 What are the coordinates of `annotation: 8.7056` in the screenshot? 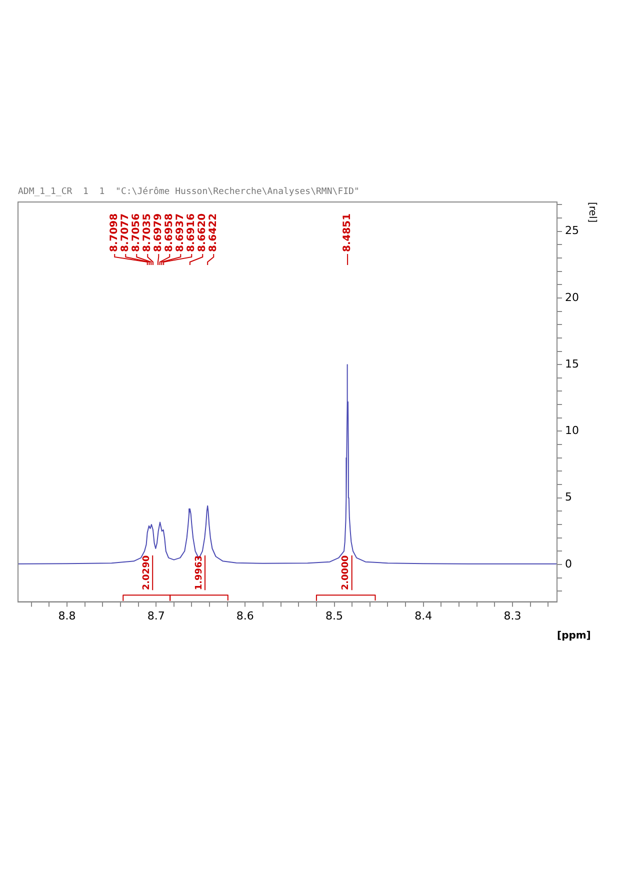 It's located at (136, 232).